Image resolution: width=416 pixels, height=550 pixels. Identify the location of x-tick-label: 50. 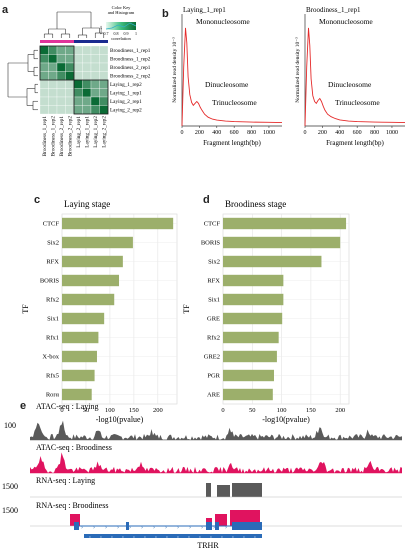
(86, 410).